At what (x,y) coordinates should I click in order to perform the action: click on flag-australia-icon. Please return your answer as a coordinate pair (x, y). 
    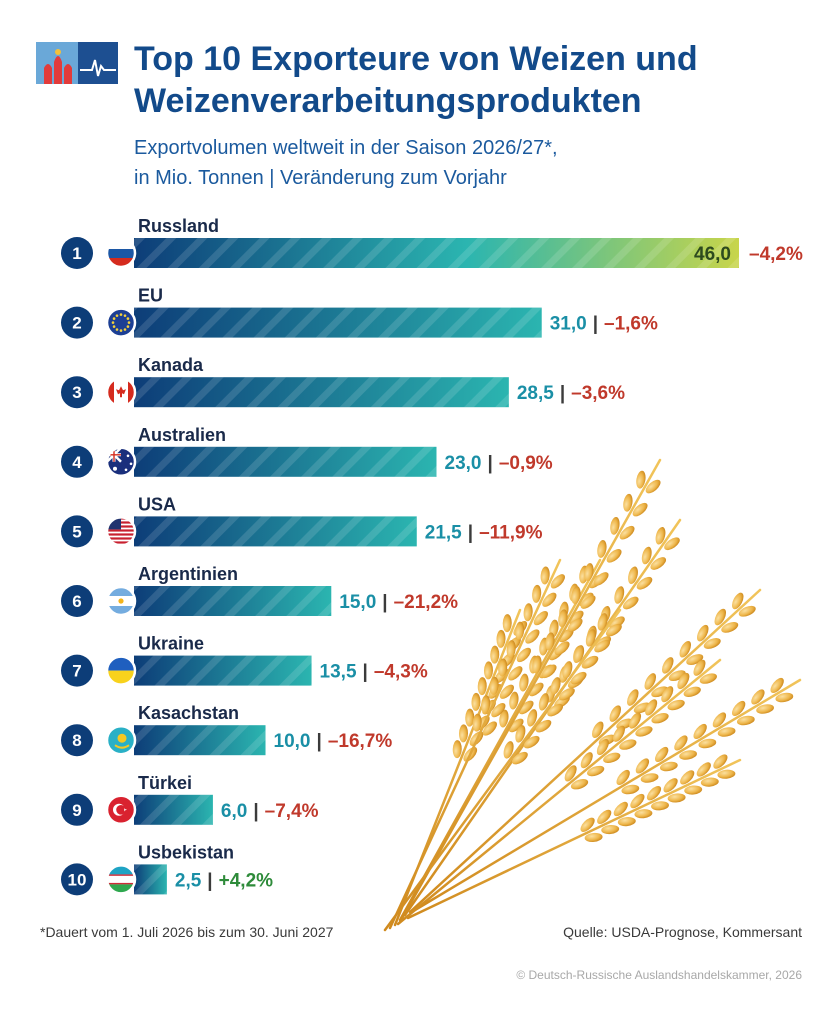
    Looking at the image, I should click on (121, 462).